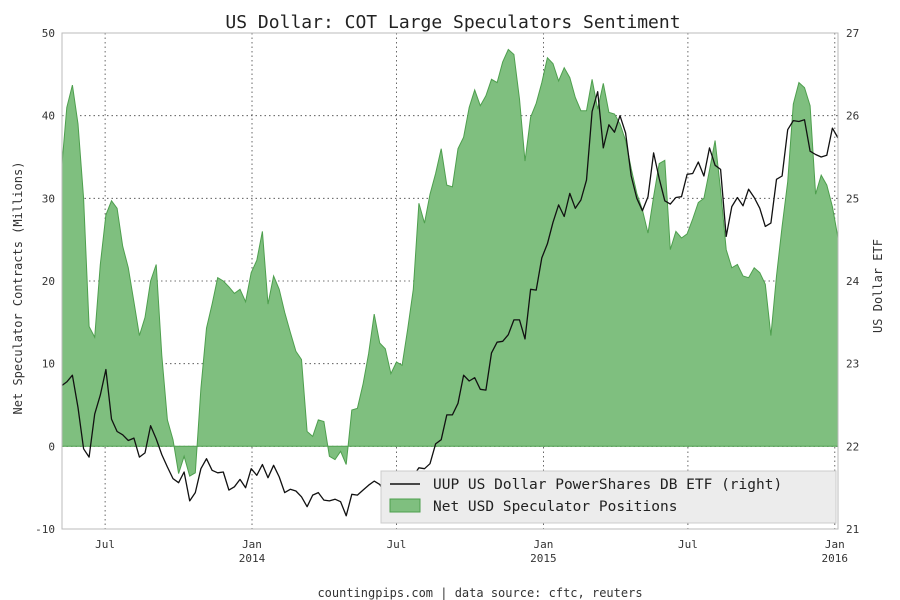 This screenshot has height=600, width=900. What do you see at coordinates (555, 507) in the screenshot?
I see `legend-entry-net-usd: Net USD Speculator Positions` at bounding box center [555, 507].